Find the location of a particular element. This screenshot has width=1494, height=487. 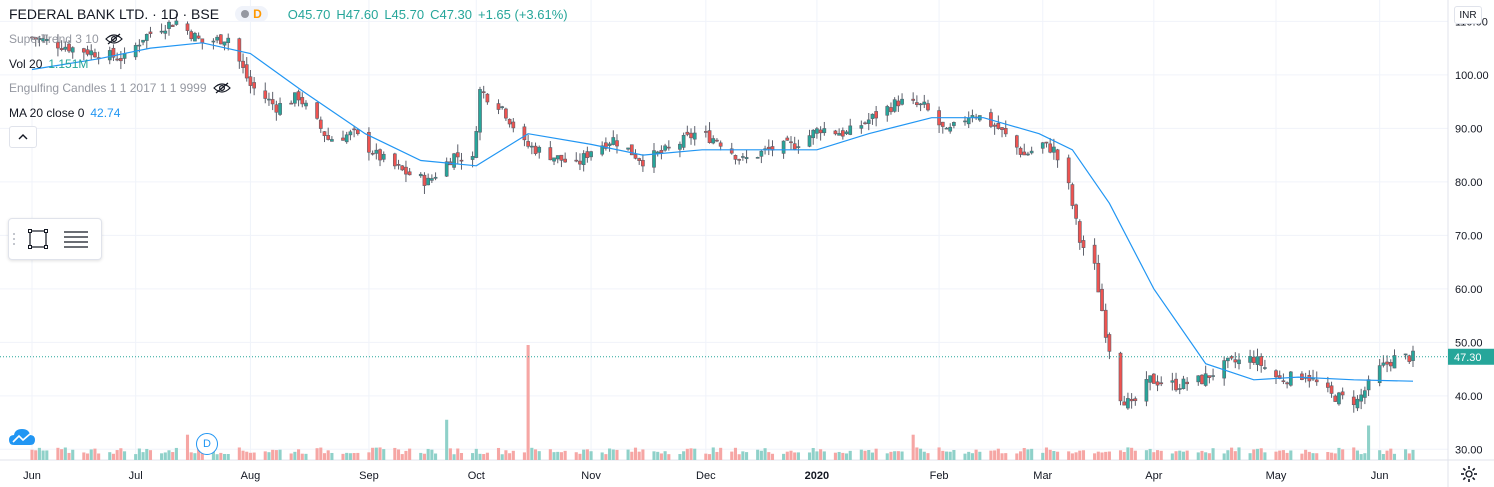

x-tick-label: 2020 is located at coordinates (817, 476).